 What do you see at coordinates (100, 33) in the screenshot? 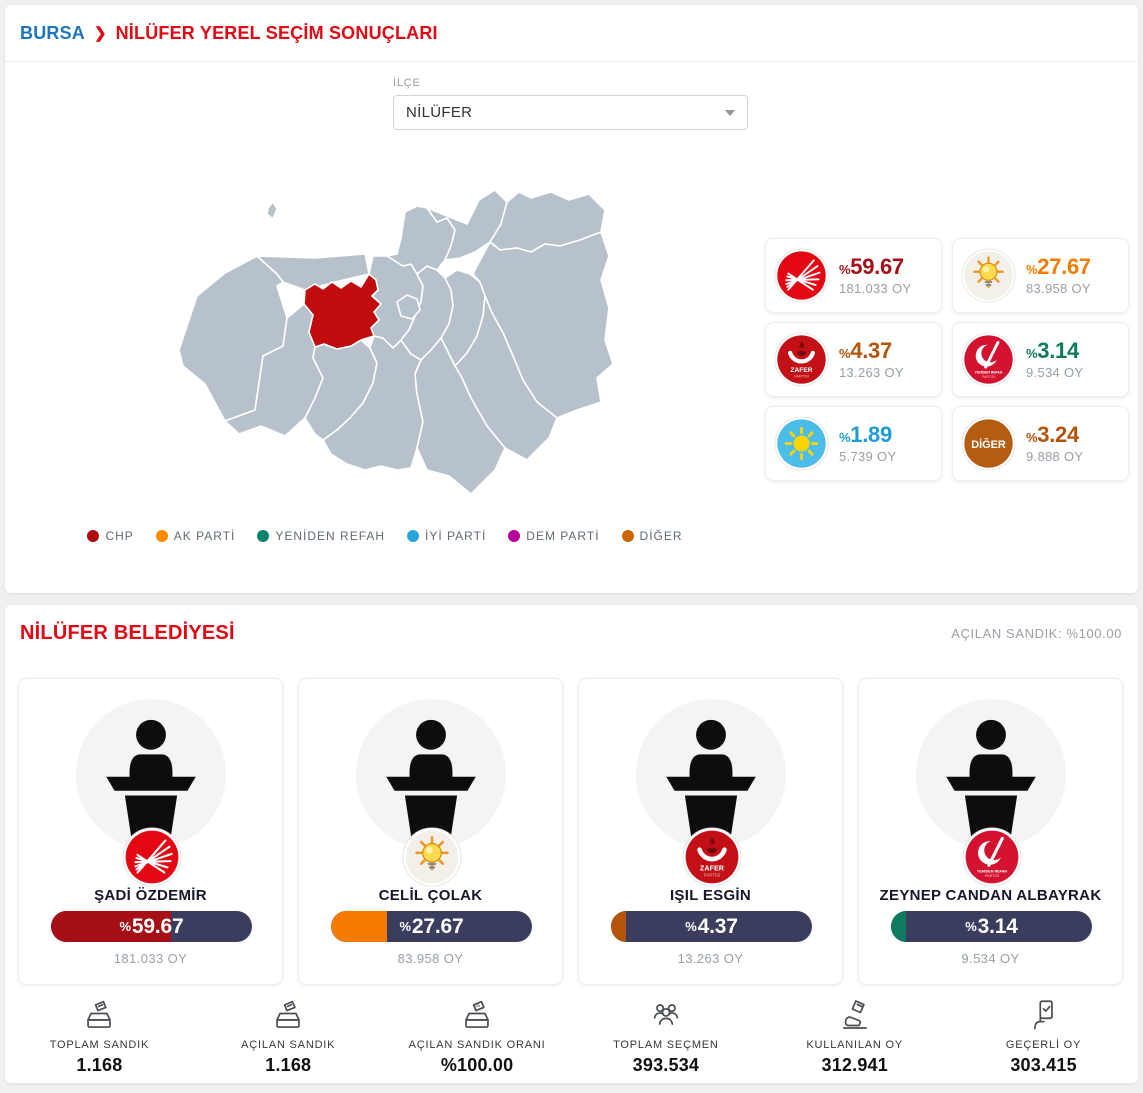
I see `breadcrumb-chevron-icon: ❯` at bounding box center [100, 33].